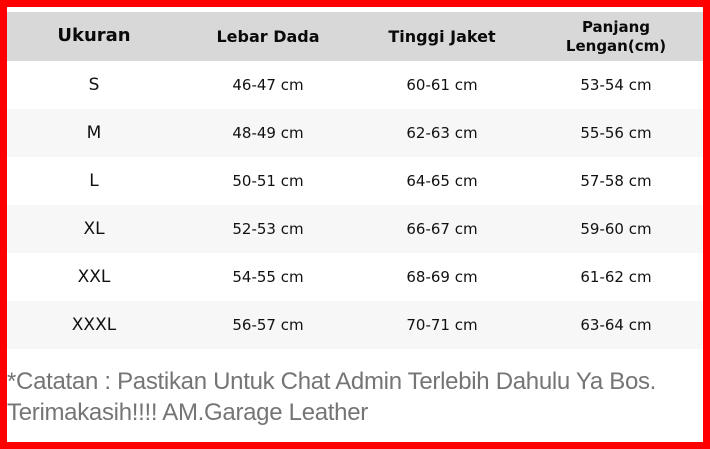 The width and height of the screenshot is (710, 449). What do you see at coordinates (94, 36) in the screenshot?
I see `header-ukuran: Ukuran` at bounding box center [94, 36].